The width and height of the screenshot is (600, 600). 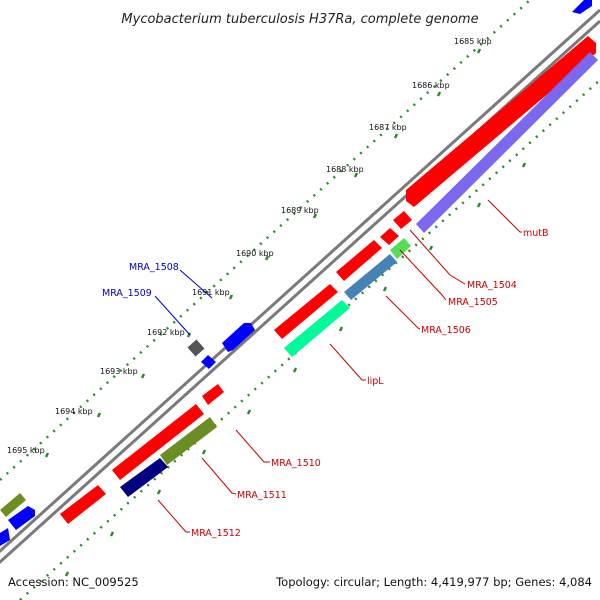 I want to click on gene-arrow-blue-top, so click(x=582, y=7).